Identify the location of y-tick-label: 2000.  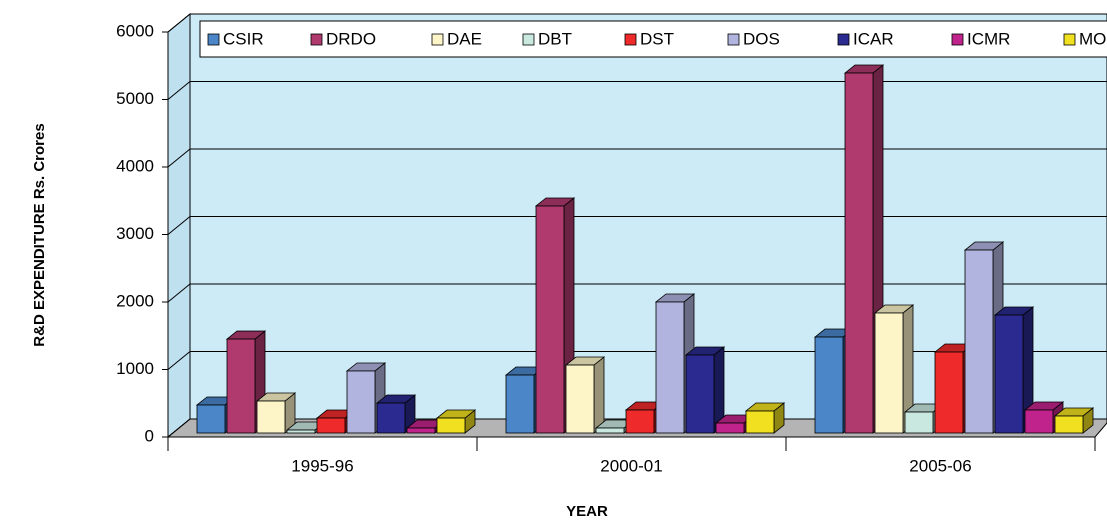
(135, 300).